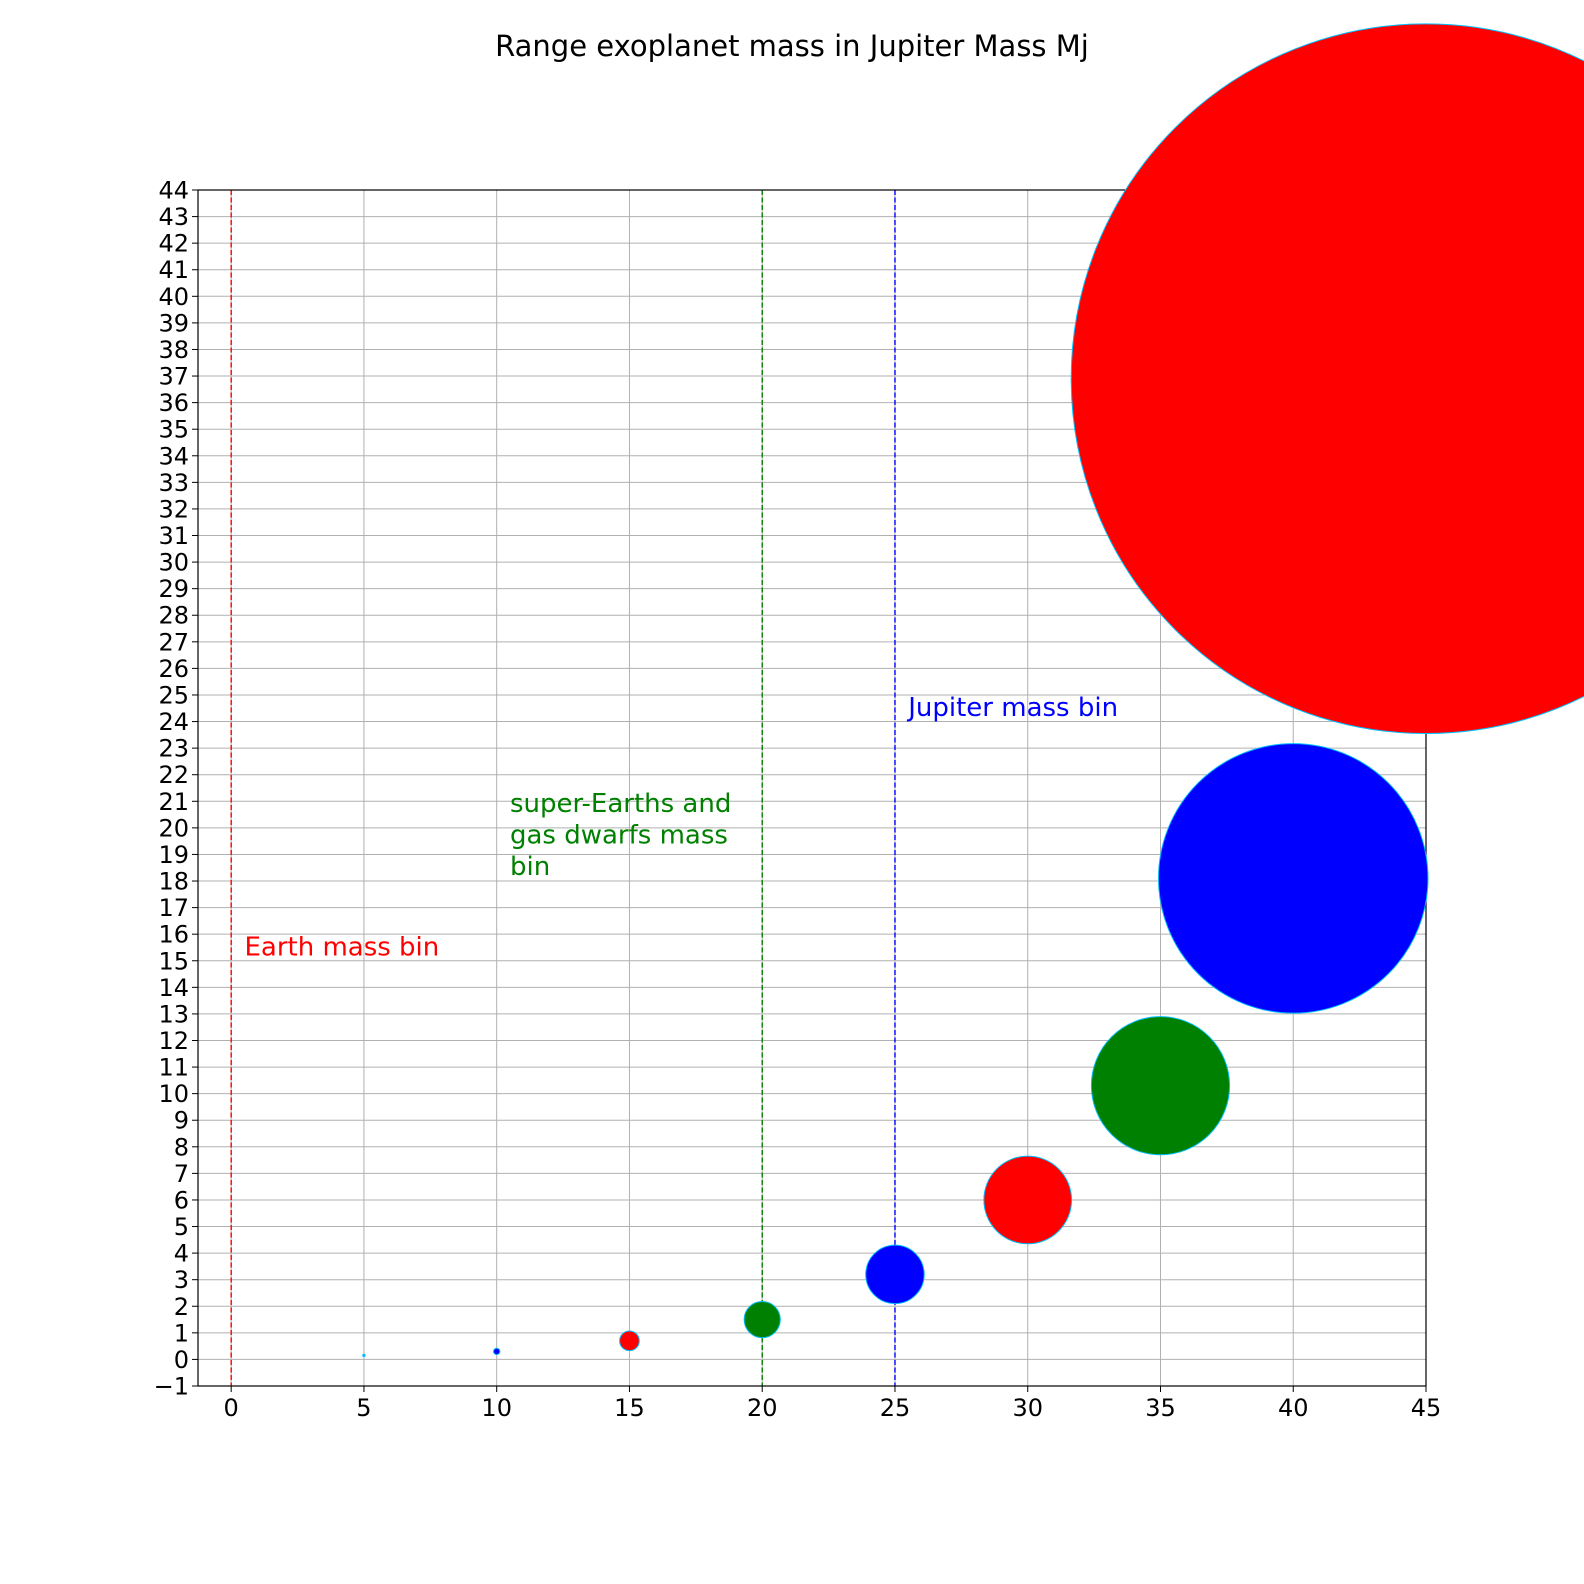 The image size is (1584, 1584). Describe the element at coordinates (173, 536) in the screenshot. I see `y-tick-label: 31` at that location.